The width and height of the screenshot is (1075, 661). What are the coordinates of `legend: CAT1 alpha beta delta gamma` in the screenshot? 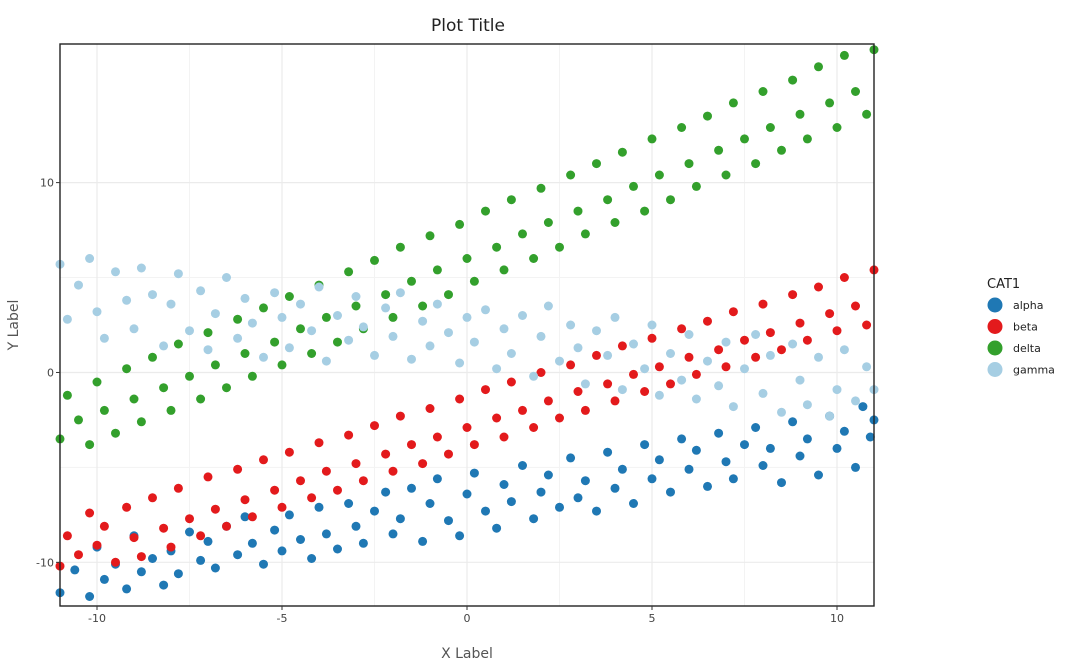 It's located at (1021, 327).